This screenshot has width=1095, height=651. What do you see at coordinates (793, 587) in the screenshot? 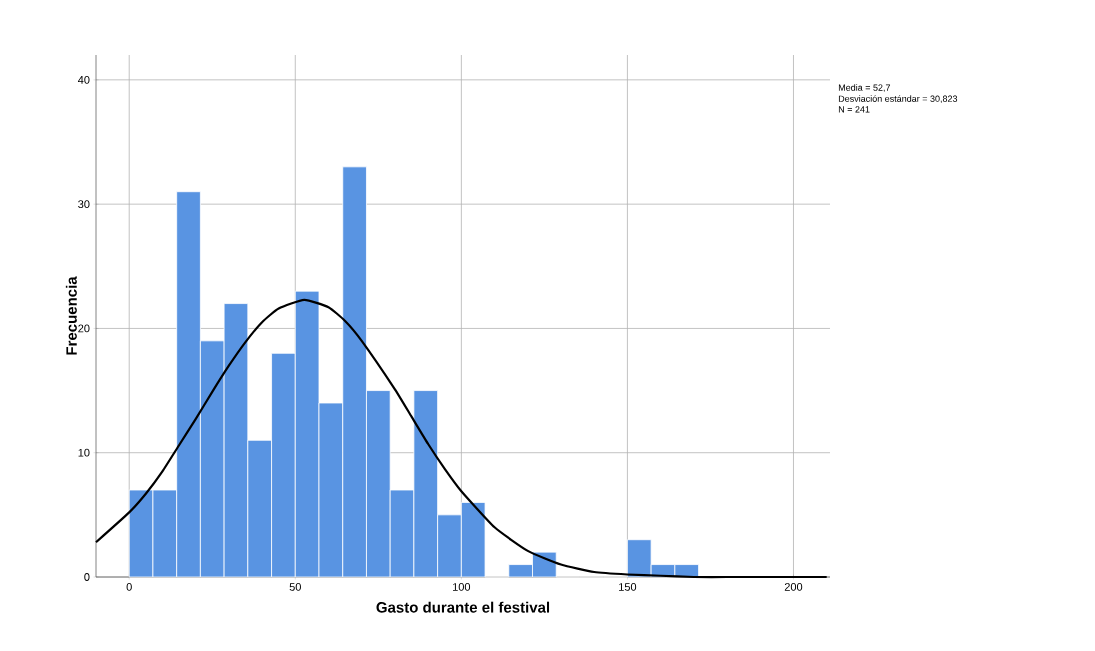
I see `x-tick-label: 200` at bounding box center [793, 587].